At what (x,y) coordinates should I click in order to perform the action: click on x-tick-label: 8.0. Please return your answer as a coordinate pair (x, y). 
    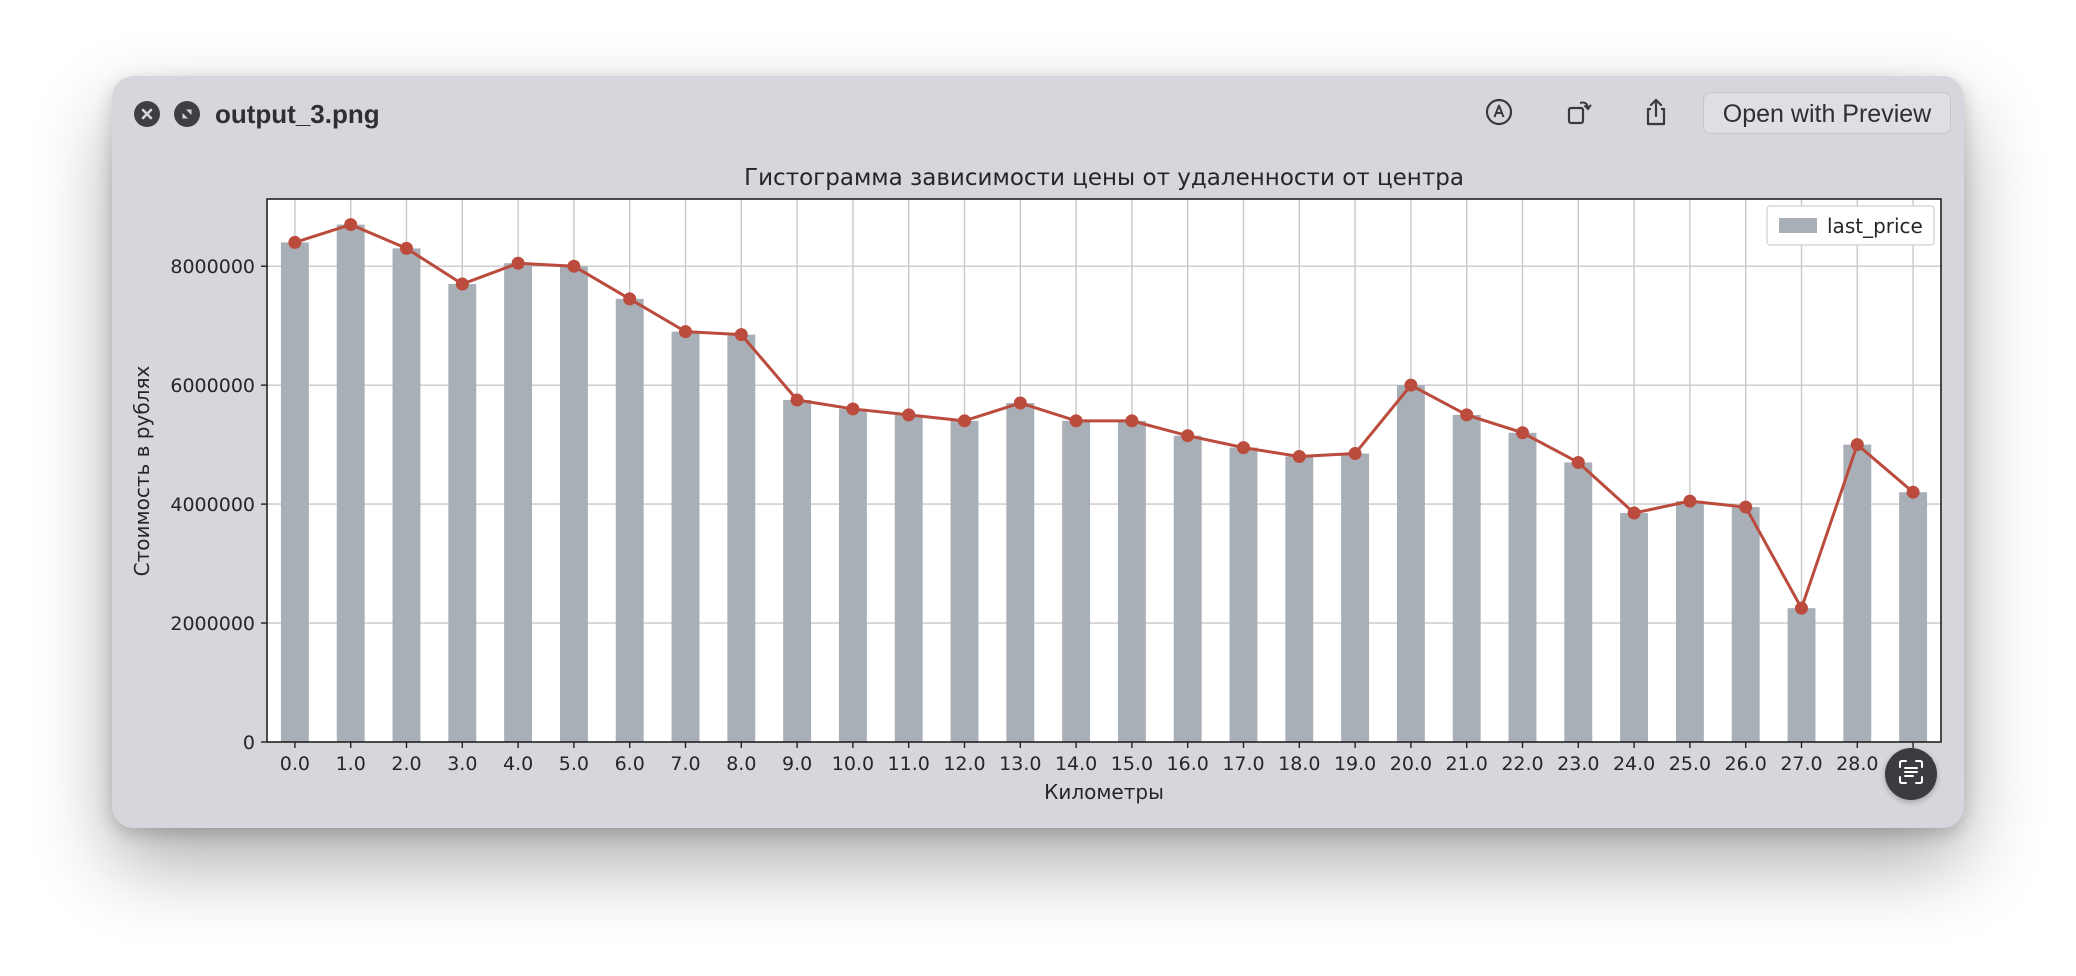
    Looking at the image, I should click on (741, 764).